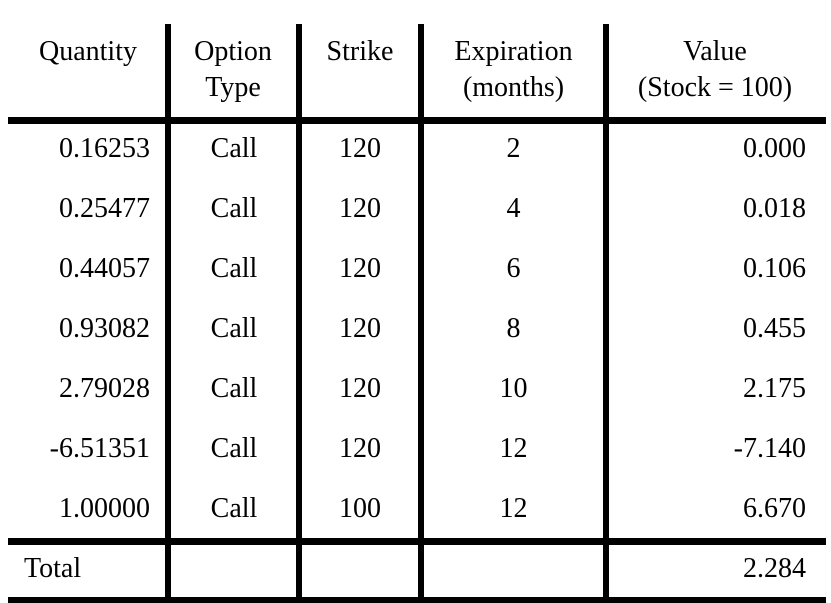  Describe the element at coordinates (88, 52) in the screenshot. I see `header-quantity: Quantity` at that location.